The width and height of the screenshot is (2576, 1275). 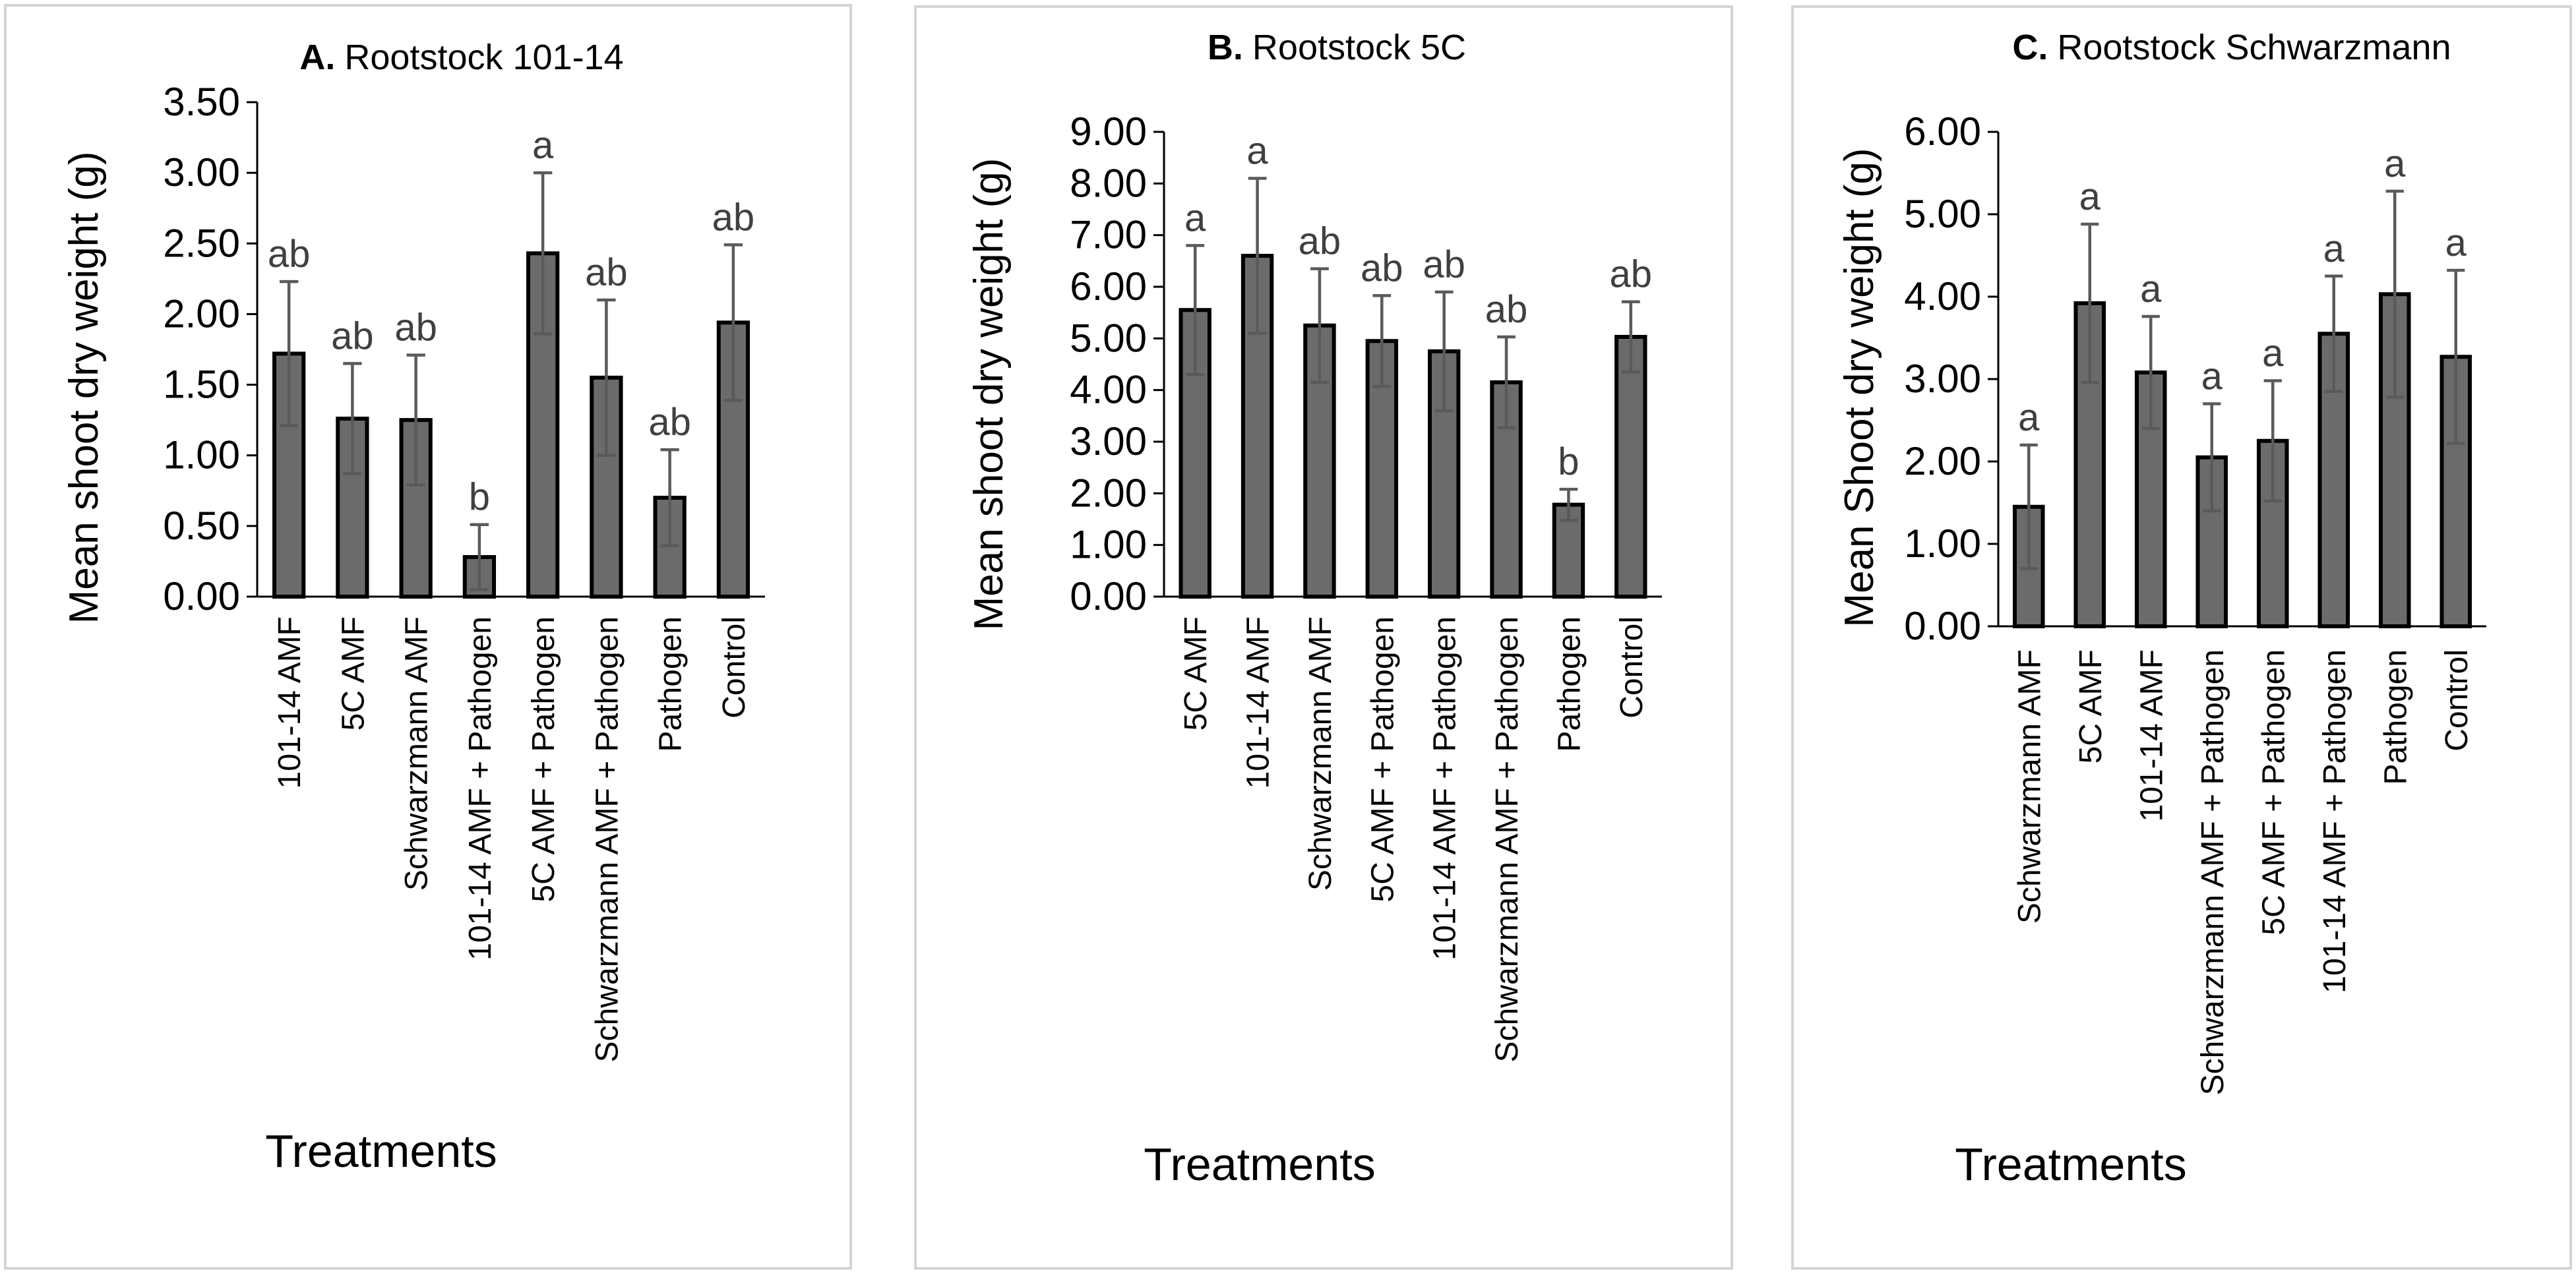 What do you see at coordinates (201, 243) in the screenshot?
I see `panel-a-y-tick-label: 2.50` at bounding box center [201, 243].